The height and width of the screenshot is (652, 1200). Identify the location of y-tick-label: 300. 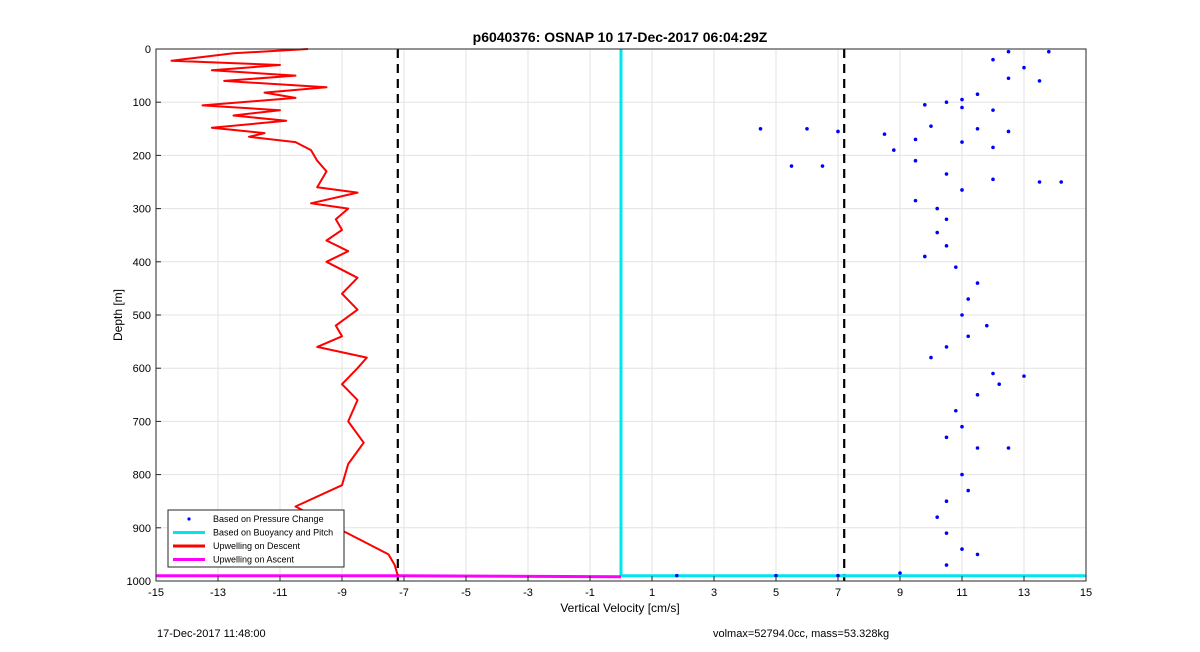
(142, 210).